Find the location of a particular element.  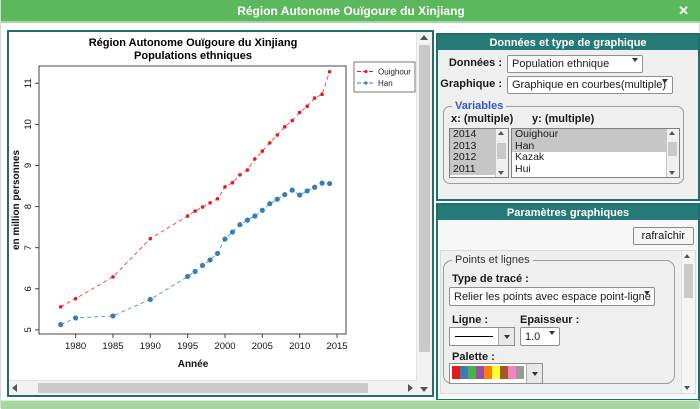

svg-text: 7 is located at coordinates (28, 247).